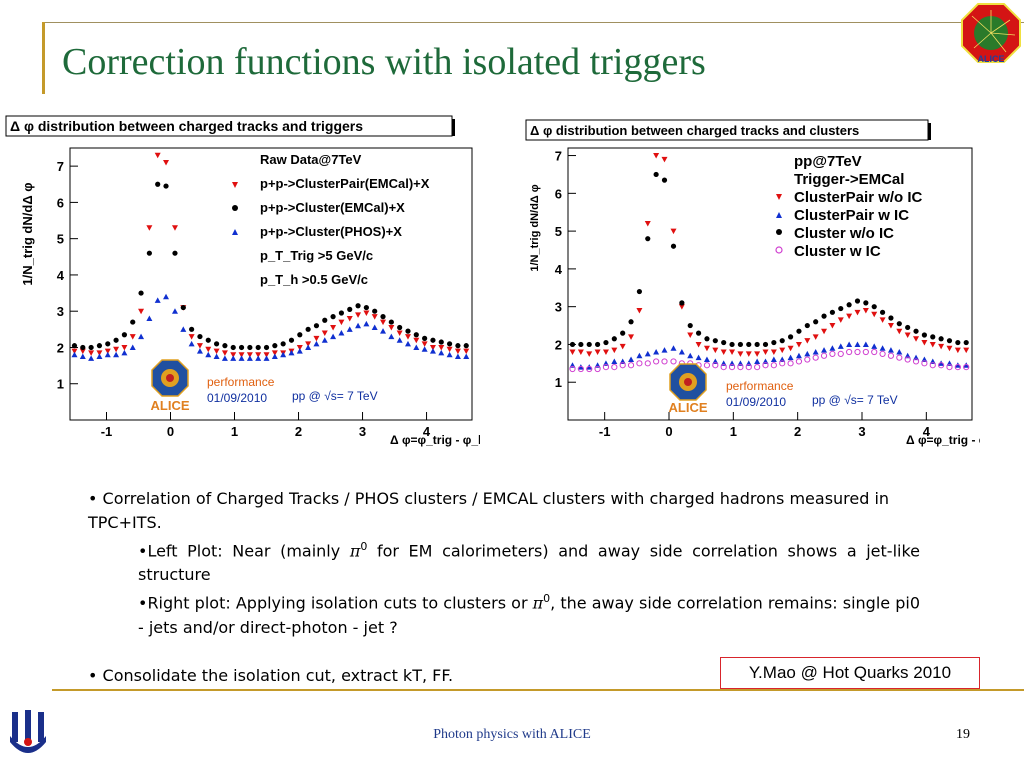 The height and width of the screenshot is (768, 1024). Describe the element at coordinates (760, 386) in the screenshot. I see `right-watermark-label: performance` at that location.